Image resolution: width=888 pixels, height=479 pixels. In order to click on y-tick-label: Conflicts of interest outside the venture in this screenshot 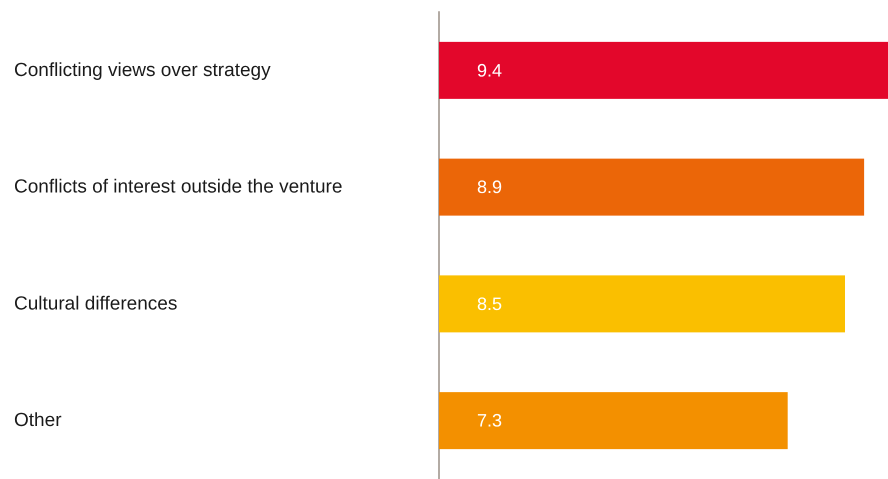, I will do `click(178, 187)`.